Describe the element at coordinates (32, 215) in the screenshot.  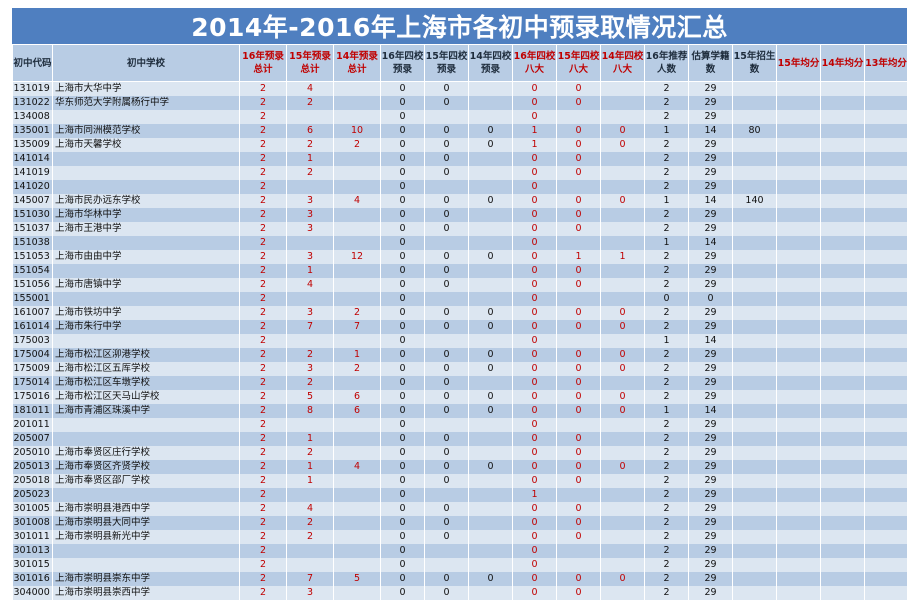
I see `school-code-cell: 151030` at that location.